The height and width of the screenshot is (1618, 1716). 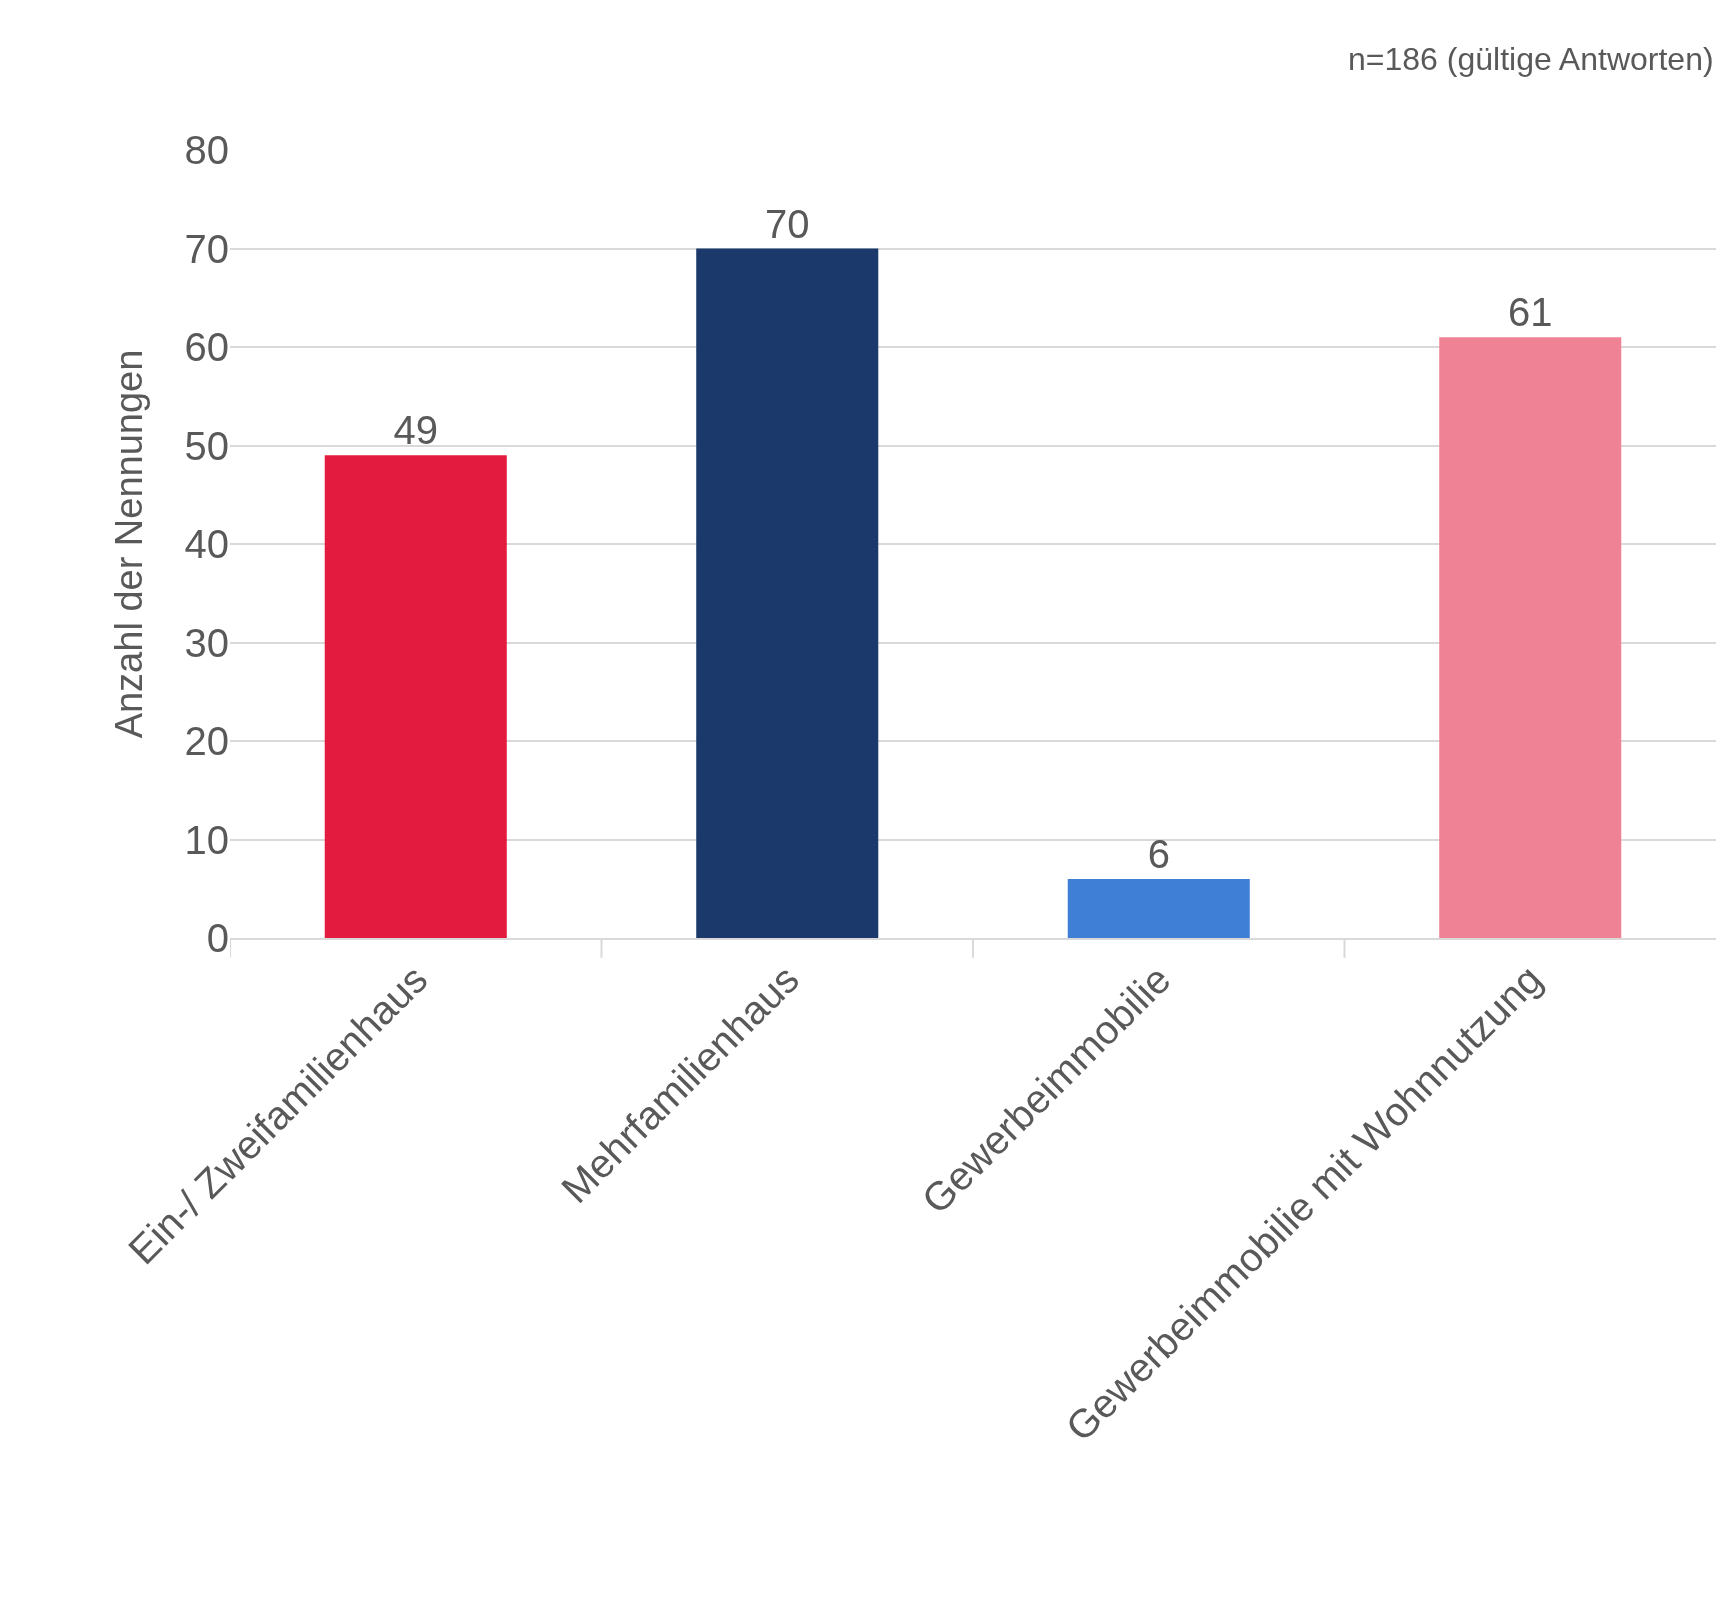 What do you see at coordinates (128, 544) in the screenshot?
I see `y-axis-title: Anzahl der Nennungen` at bounding box center [128, 544].